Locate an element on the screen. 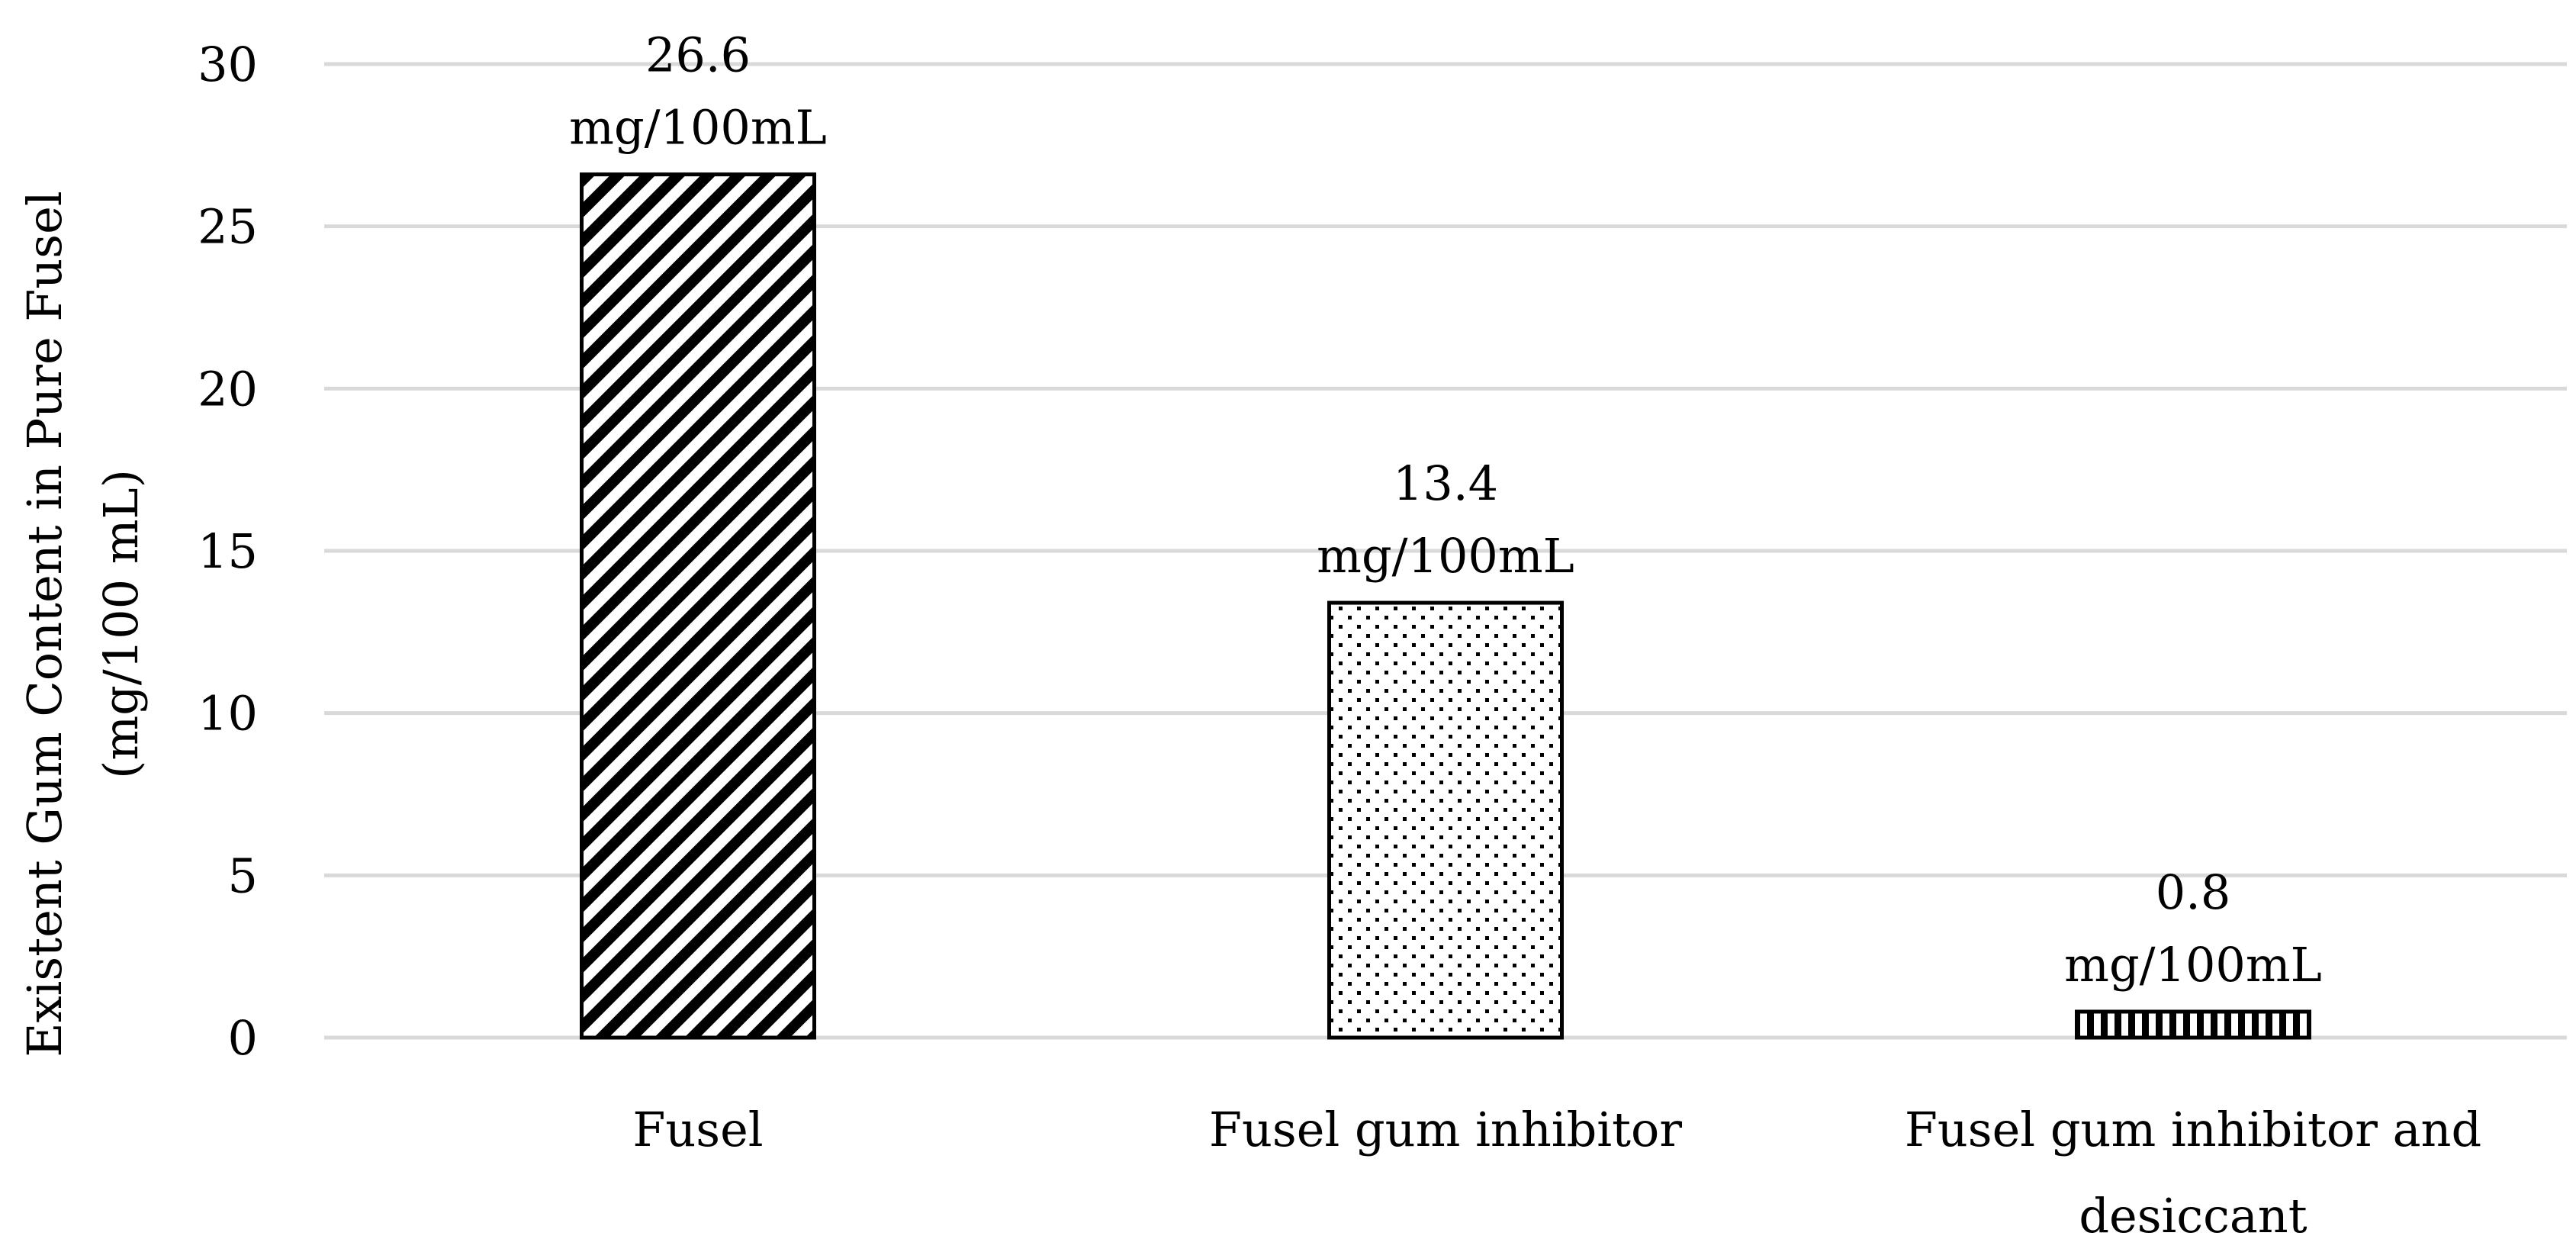 The height and width of the screenshot is (1252, 2576). y-axis-ticks: 0 5 10 15 20 25 30 is located at coordinates (228, 551).